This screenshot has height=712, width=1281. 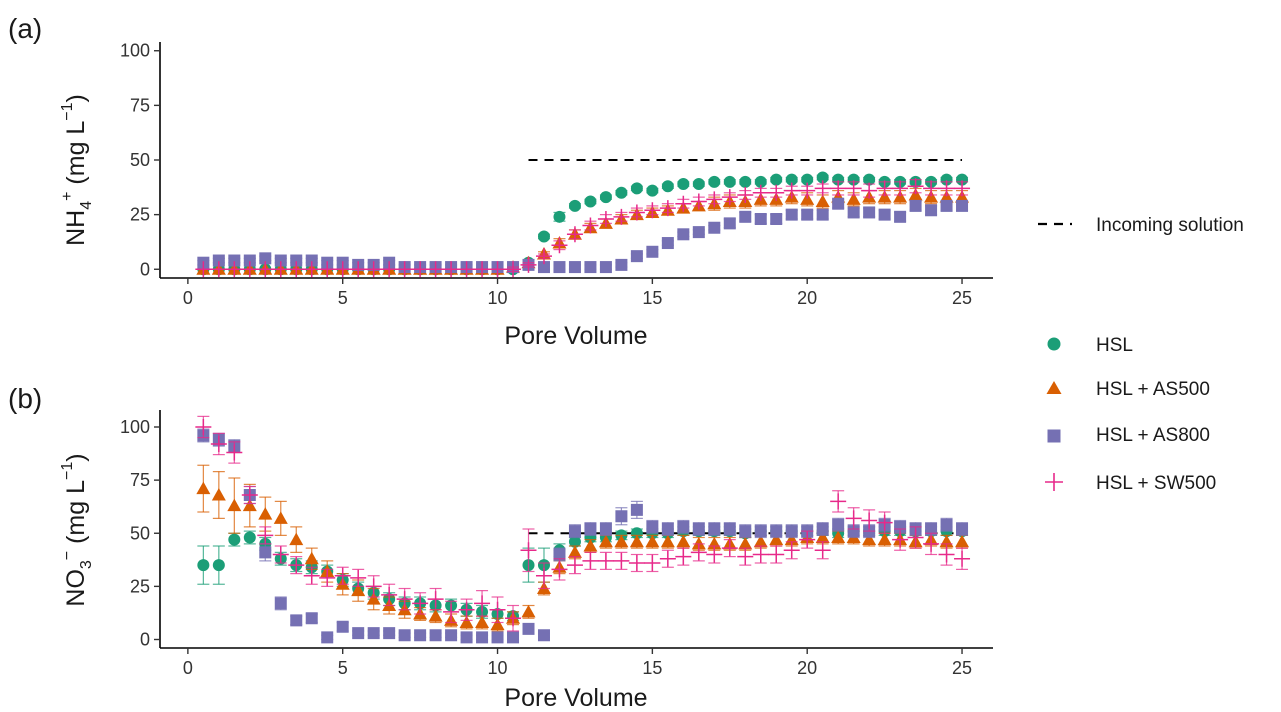 I want to click on panel-a-x-tick-label: 20, so click(x=807, y=298).